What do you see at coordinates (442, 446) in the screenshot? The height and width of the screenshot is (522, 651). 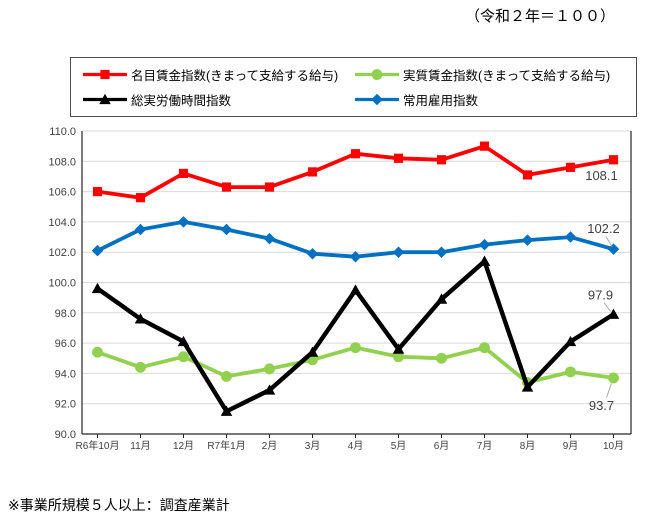 I see `x-axis-tick-label: 6月` at bounding box center [442, 446].